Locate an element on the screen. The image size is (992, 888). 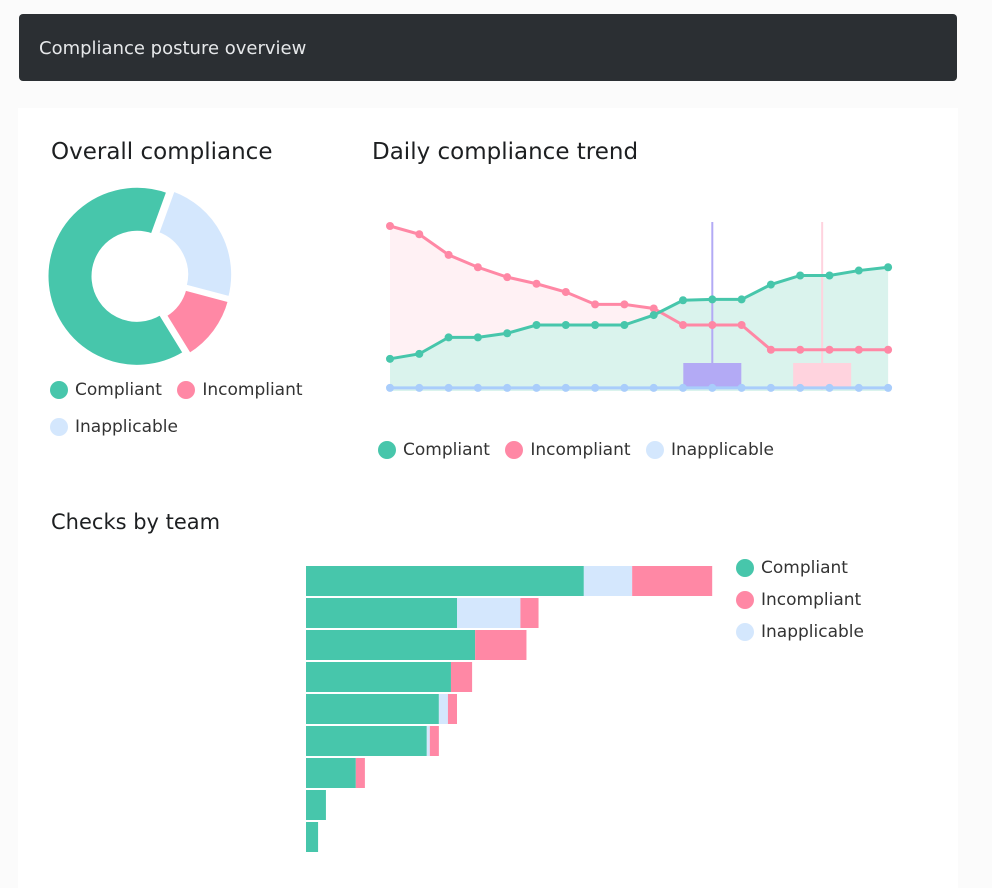
bars-title: Checks by team is located at coordinates (136, 522).